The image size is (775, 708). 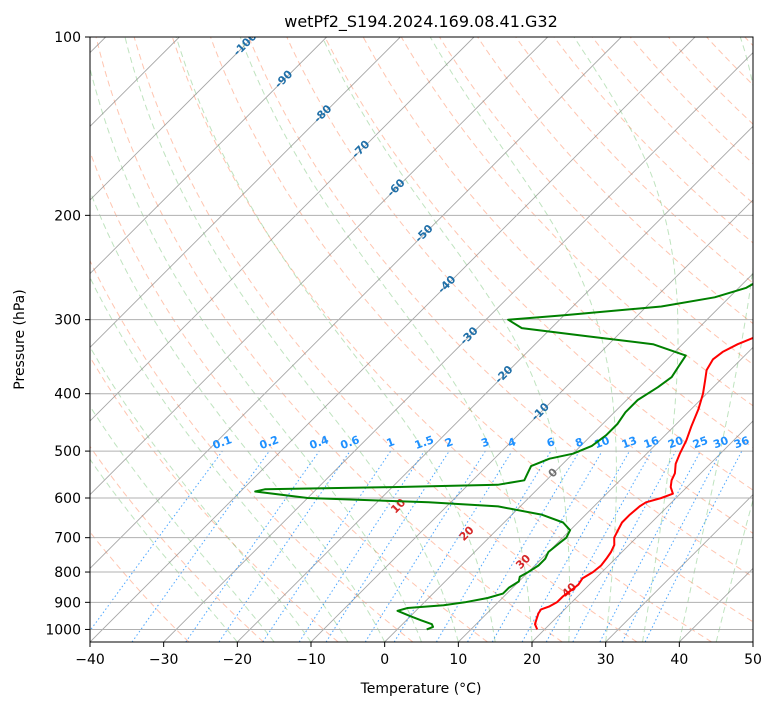 I want to click on mixing-ratio-label: 4, so click(x=512, y=442).